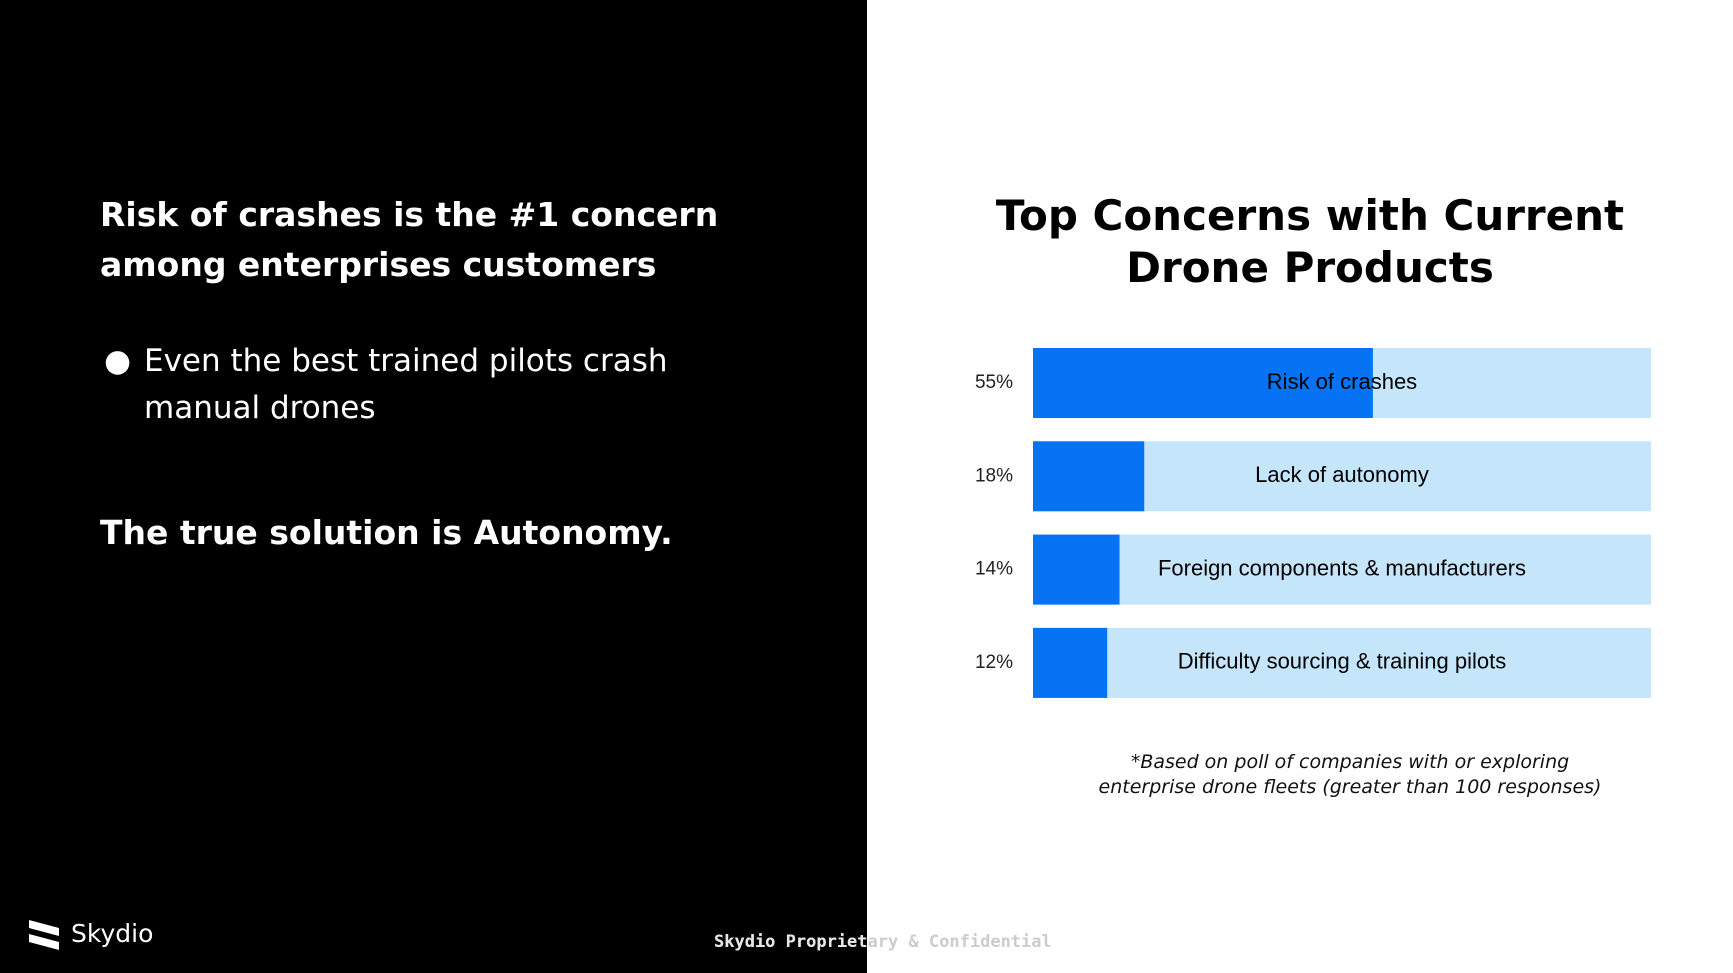 Image resolution: width=1733 pixels, height=973 pixels. I want to click on brand-name: Skydio, so click(112, 933).